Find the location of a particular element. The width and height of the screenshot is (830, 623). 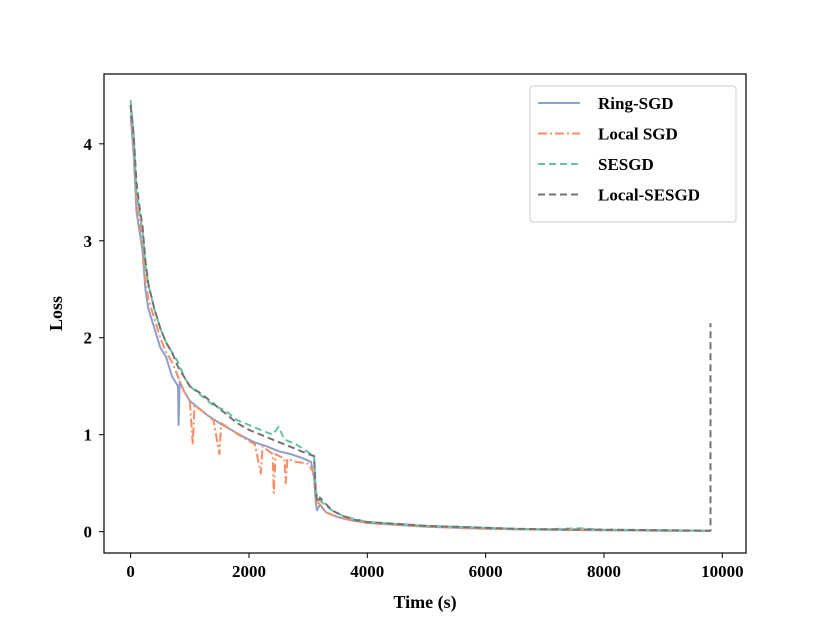

legend-label: Local SGD is located at coordinates (638, 134).